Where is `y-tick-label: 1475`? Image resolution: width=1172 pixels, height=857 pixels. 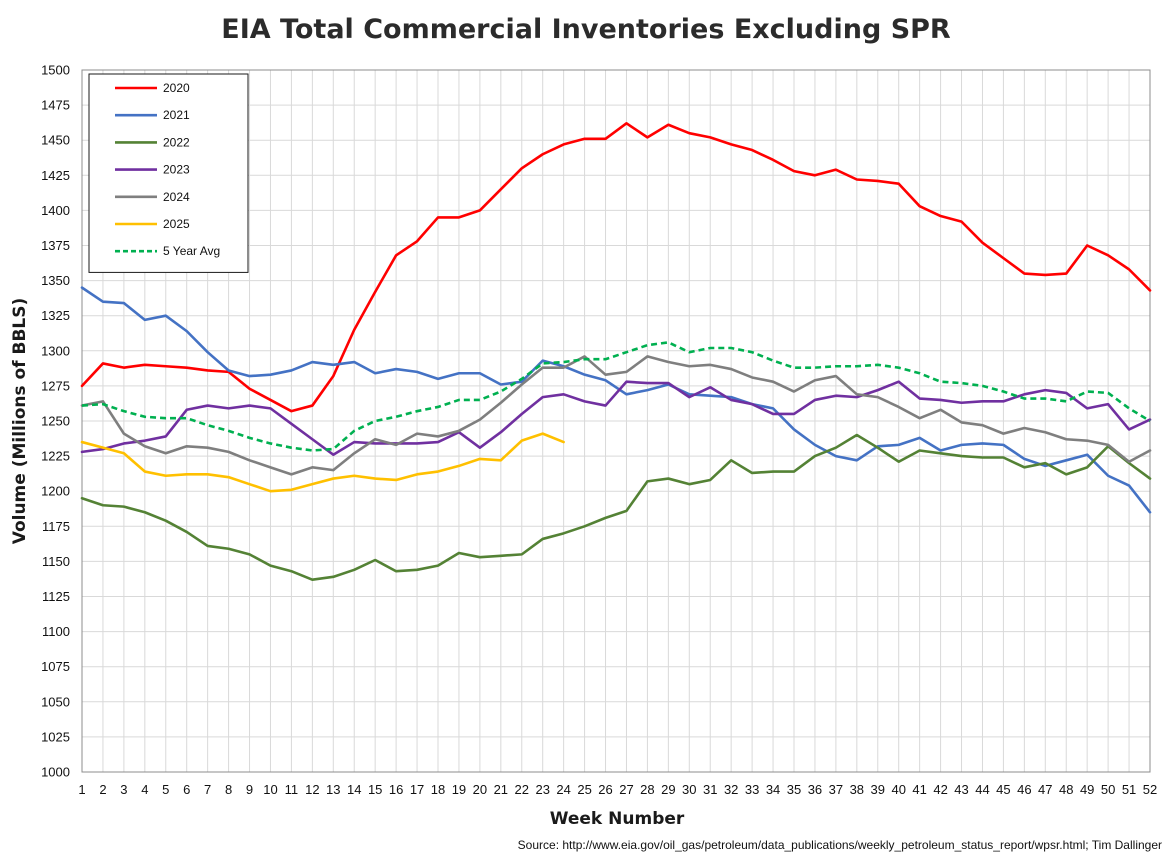 y-tick-label: 1475 is located at coordinates (55, 105).